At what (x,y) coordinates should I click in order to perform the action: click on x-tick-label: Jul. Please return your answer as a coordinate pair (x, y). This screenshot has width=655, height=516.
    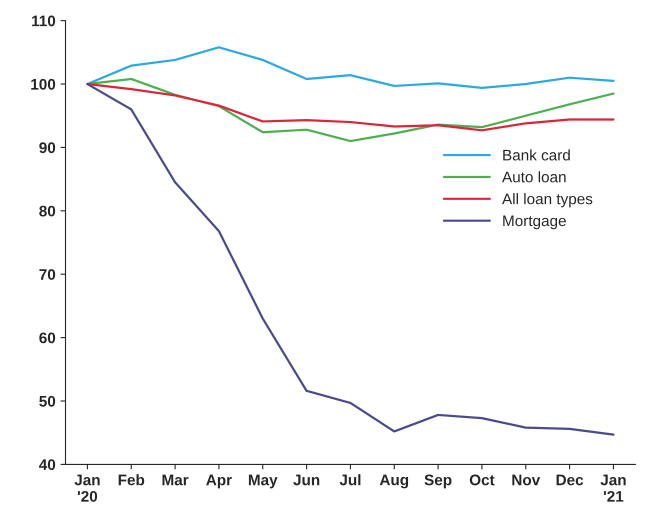
    Looking at the image, I should click on (350, 480).